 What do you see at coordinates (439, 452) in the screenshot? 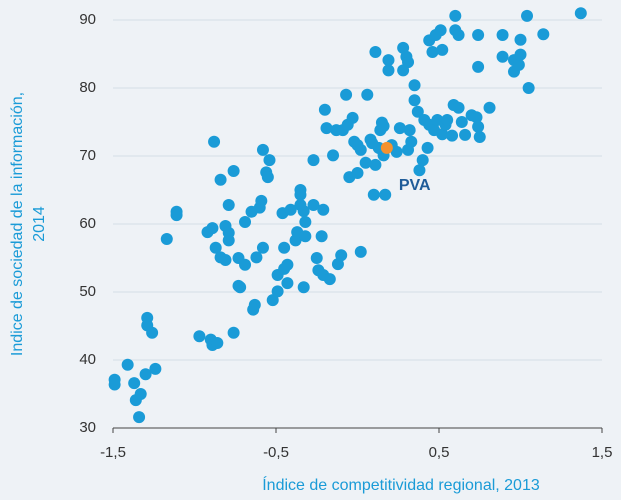
I see `x-tick-label: 0,5` at bounding box center [439, 452].